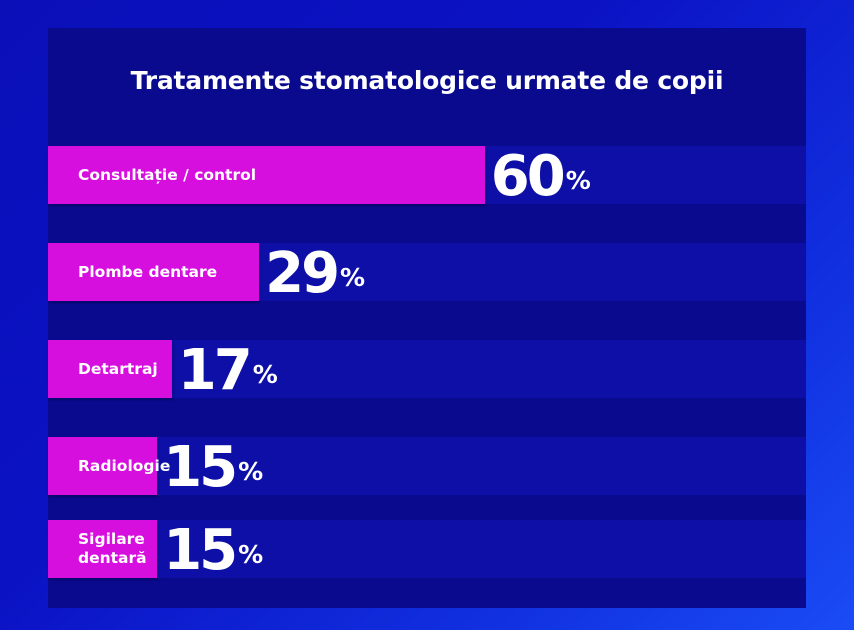  Describe the element at coordinates (302, 273) in the screenshot. I see `value-number: 29` at that location.